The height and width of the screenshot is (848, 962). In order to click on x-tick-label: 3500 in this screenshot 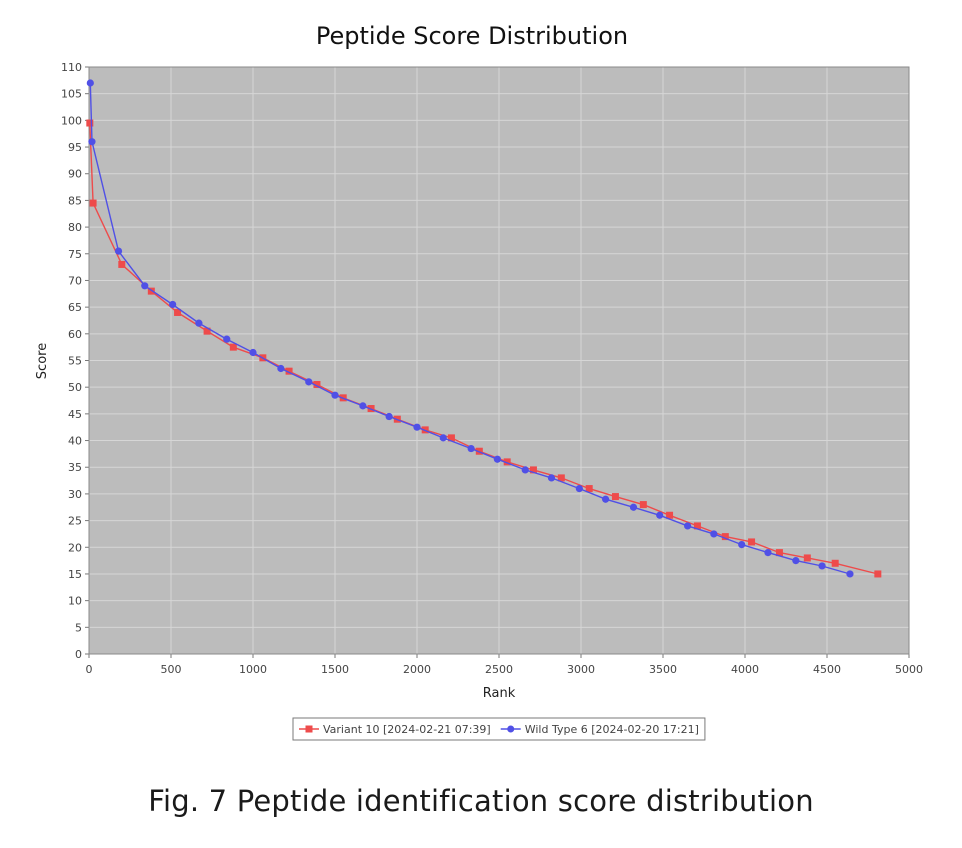, I will do `click(663, 669)`.